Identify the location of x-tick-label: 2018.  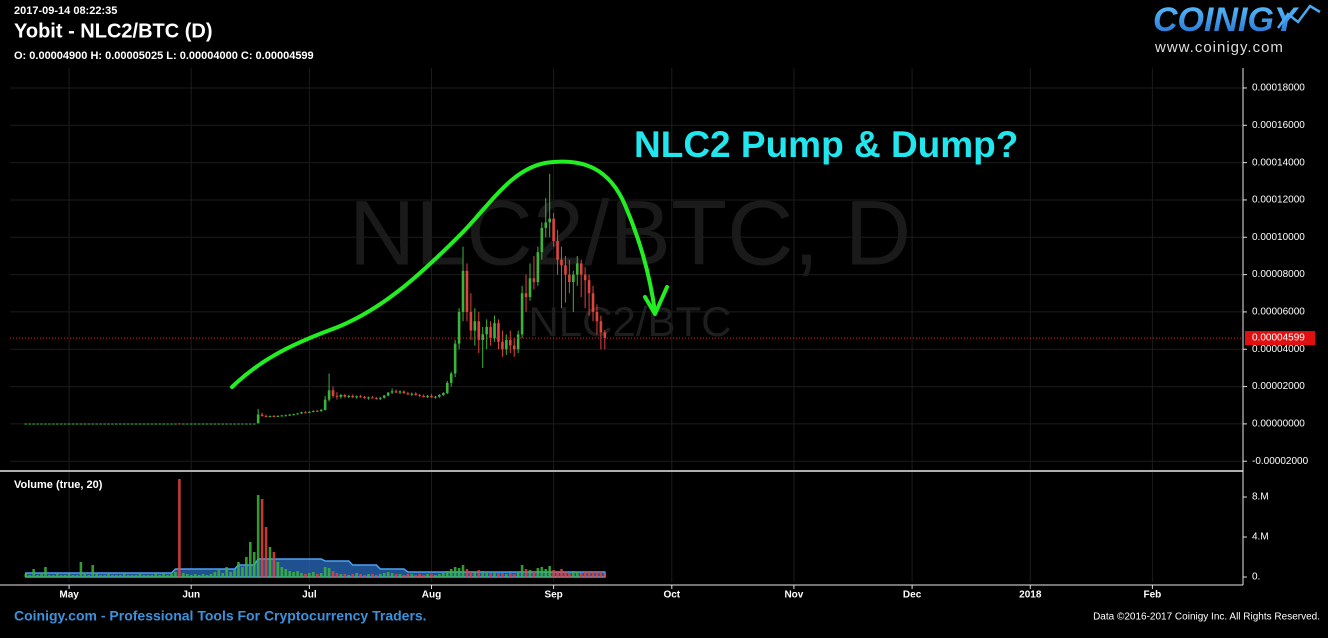
(1030, 595).